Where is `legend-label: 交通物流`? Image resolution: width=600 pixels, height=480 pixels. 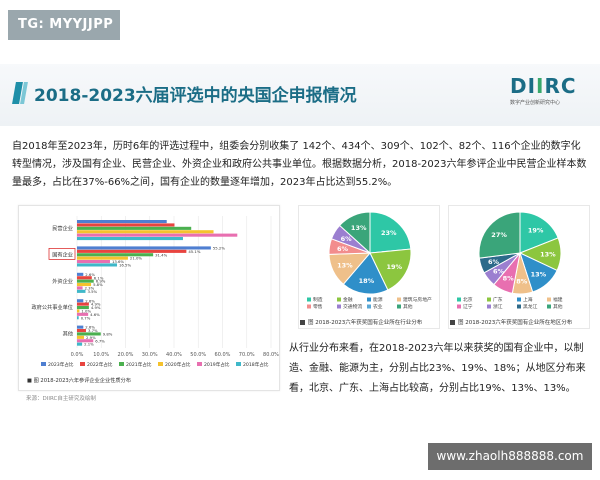 legend-label: 交通物流 is located at coordinates (352, 306).